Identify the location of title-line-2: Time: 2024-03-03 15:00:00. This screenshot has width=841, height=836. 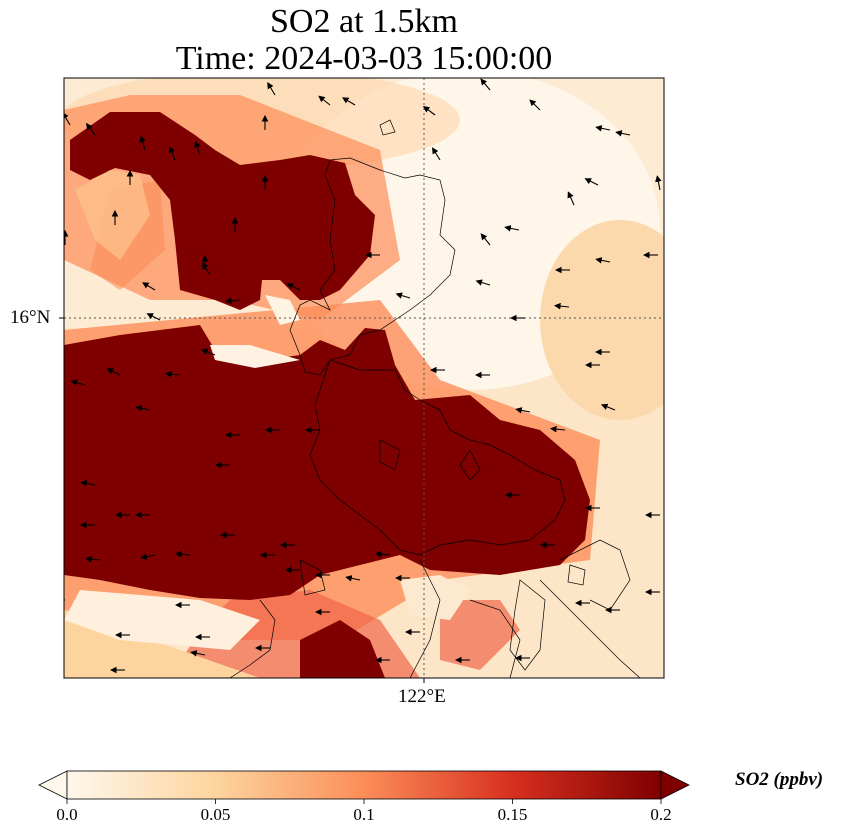
(364, 58).